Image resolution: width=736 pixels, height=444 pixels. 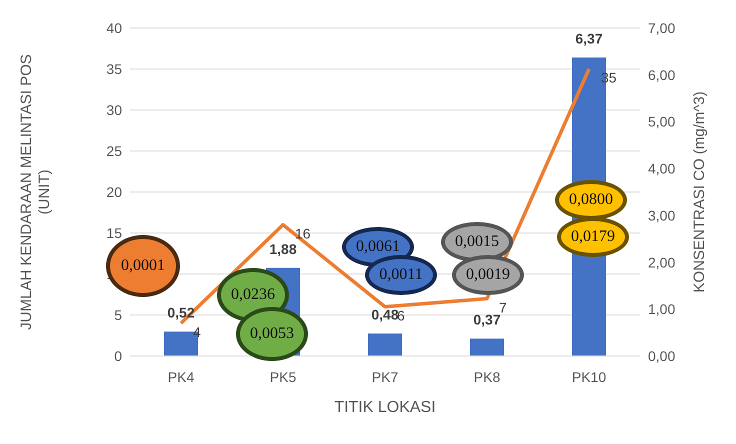 What do you see at coordinates (662, 168) in the screenshot?
I see `y2-tick-label: 4,00` at bounding box center [662, 168].